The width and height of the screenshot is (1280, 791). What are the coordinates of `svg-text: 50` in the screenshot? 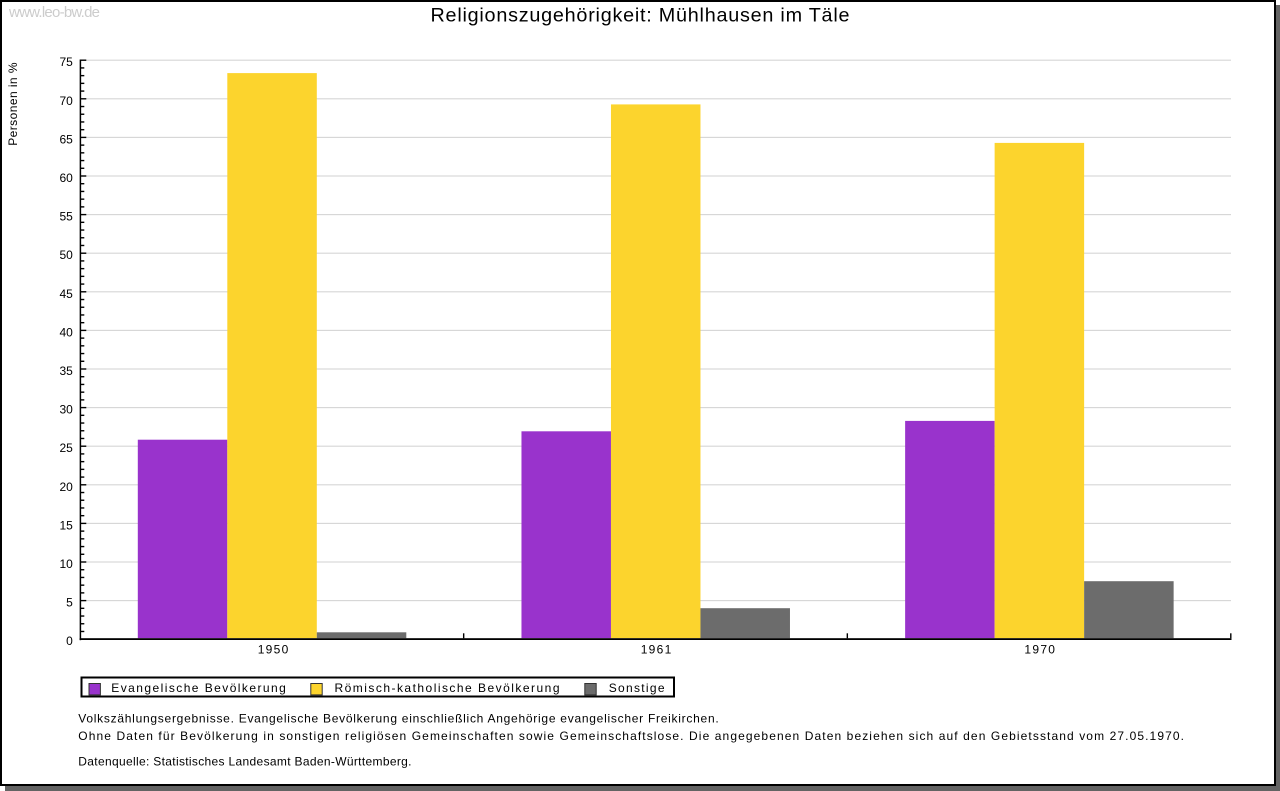 It's located at (66, 255).